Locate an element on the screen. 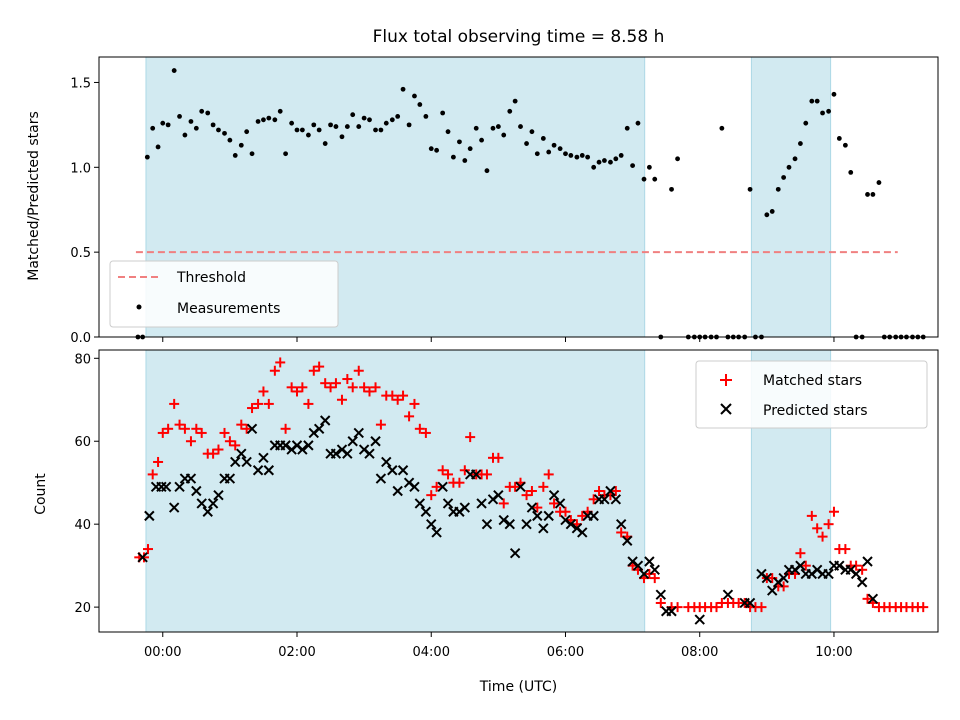  predicted-legend-label: Predicted stars is located at coordinates (815, 411).